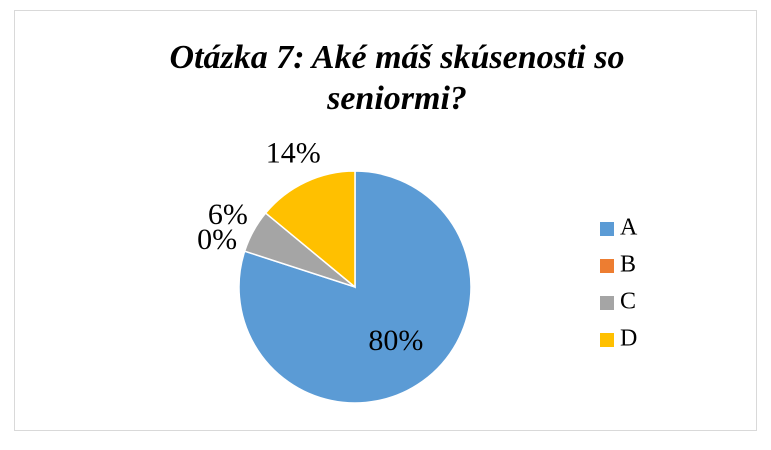 This screenshot has height=450, width=771. What do you see at coordinates (310, 229) in the screenshot?
I see `pie-slice` at bounding box center [310, 229].